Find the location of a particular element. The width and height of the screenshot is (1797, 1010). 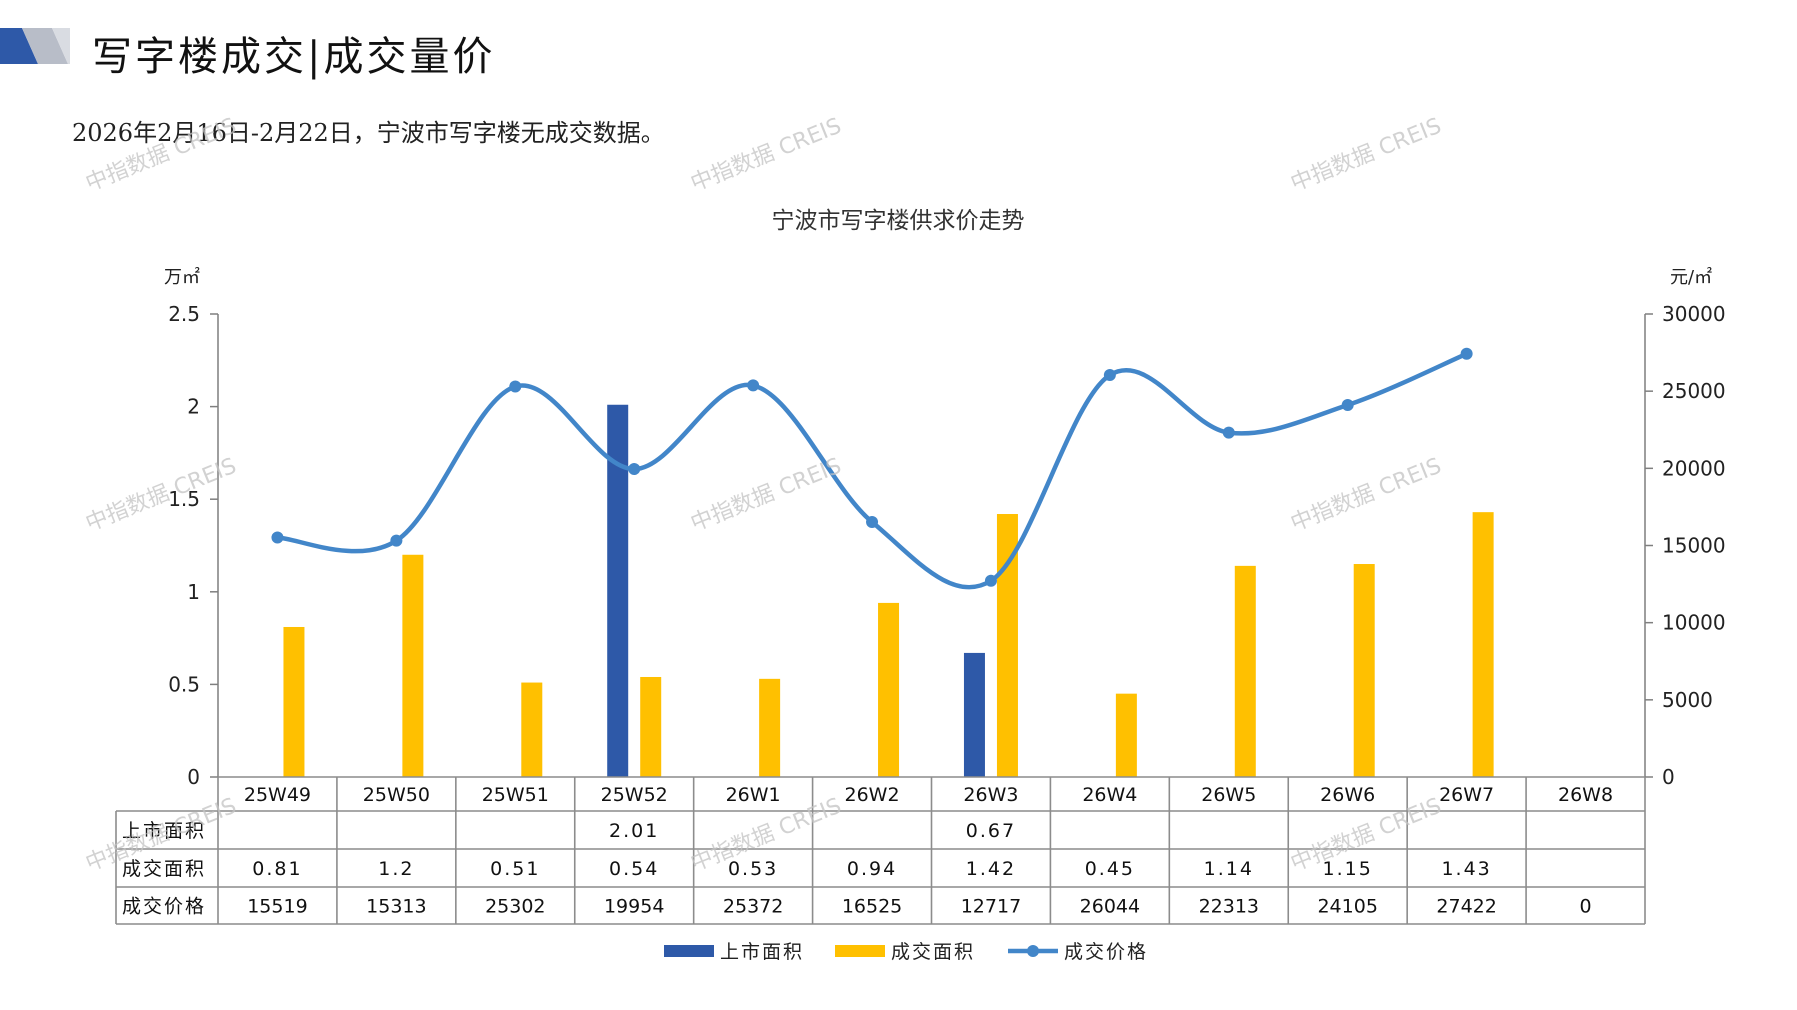

legend-price-marker is located at coordinates (1033, 951).